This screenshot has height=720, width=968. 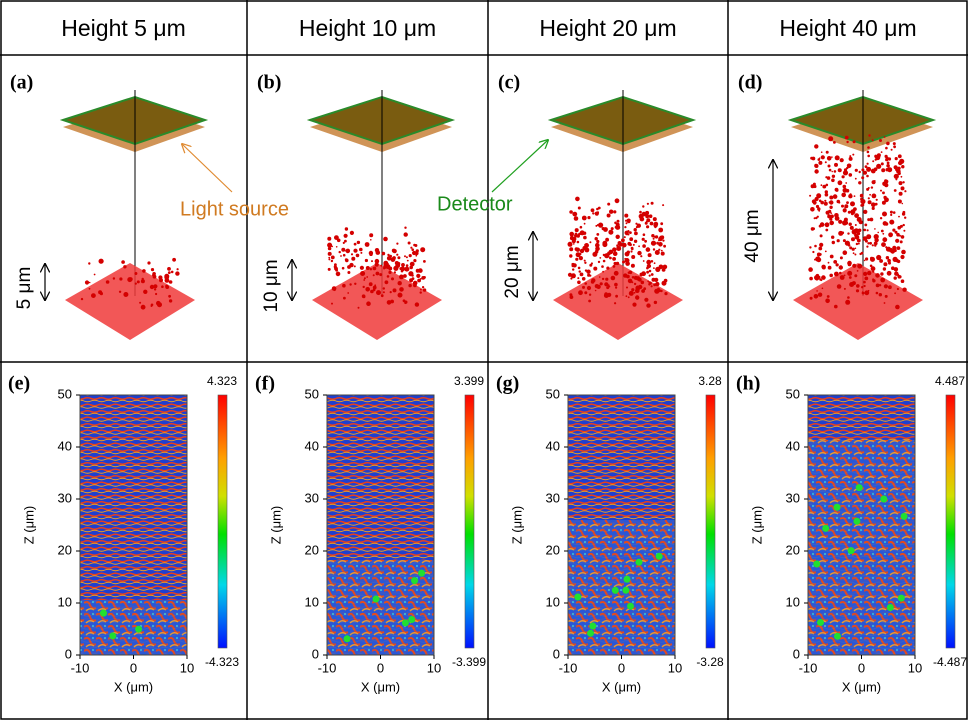 What do you see at coordinates (65, 549) in the screenshot?
I see `y-tick-label: 20` at bounding box center [65, 549].